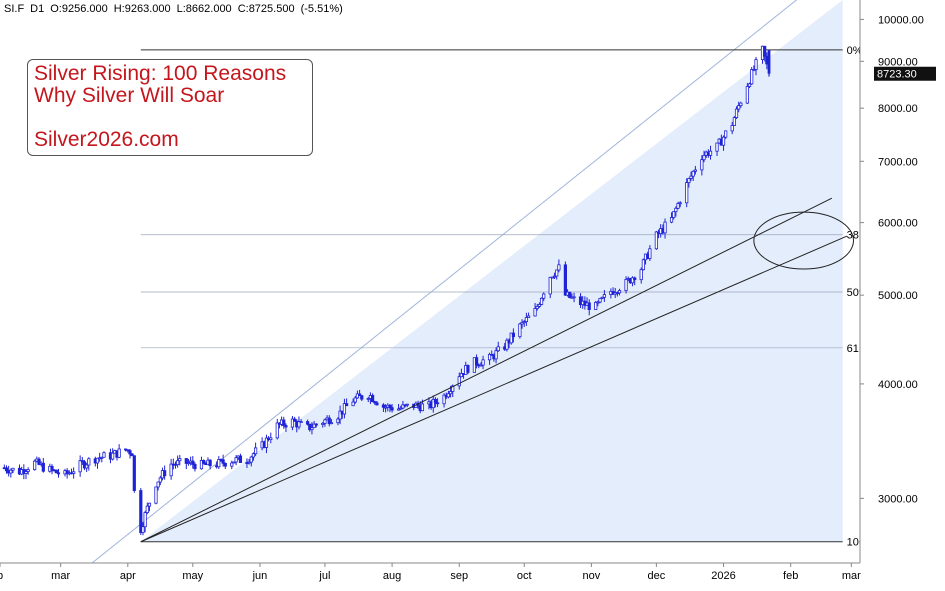 Image resolution: width=945 pixels, height=591 pixels. Describe the element at coordinates (459, 576) in the screenshot. I see `x-tick-label: sep` at that location.